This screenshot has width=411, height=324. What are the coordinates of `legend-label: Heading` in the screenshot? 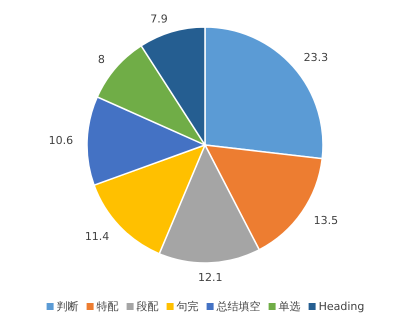 It's located at (341, 306).